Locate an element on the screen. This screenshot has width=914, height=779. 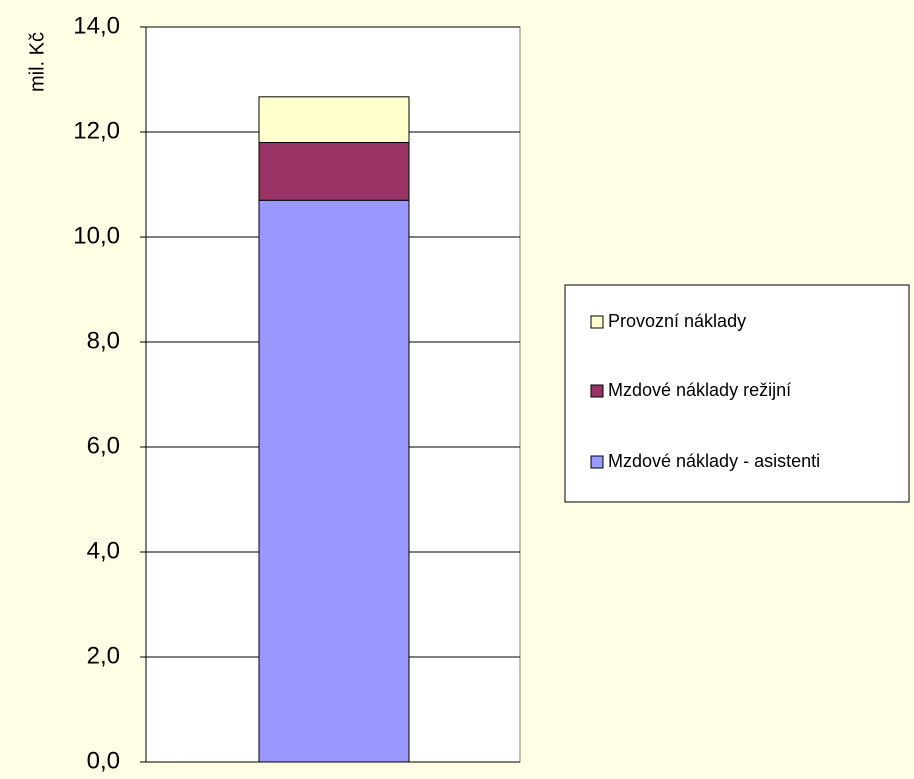
y-axis-ticks: 0,0 2,0 4,0 6,0 8,0 10,0 12,0 14,0 is located at coordinates (109, 393).